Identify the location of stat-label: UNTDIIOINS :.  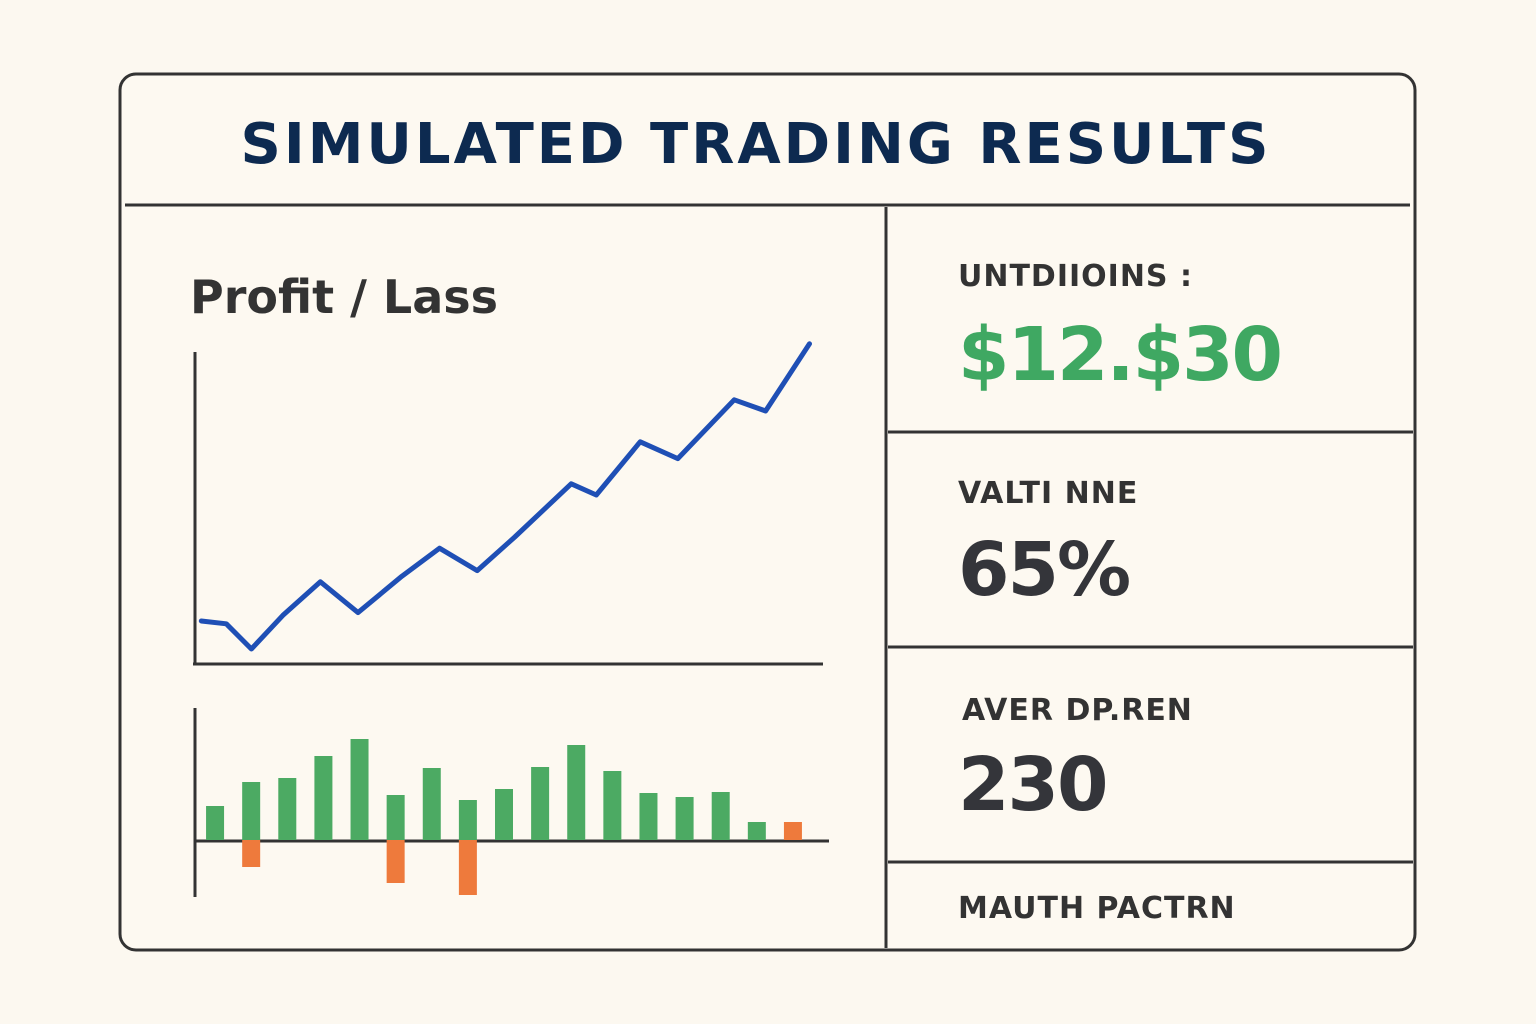
(1075, 276).